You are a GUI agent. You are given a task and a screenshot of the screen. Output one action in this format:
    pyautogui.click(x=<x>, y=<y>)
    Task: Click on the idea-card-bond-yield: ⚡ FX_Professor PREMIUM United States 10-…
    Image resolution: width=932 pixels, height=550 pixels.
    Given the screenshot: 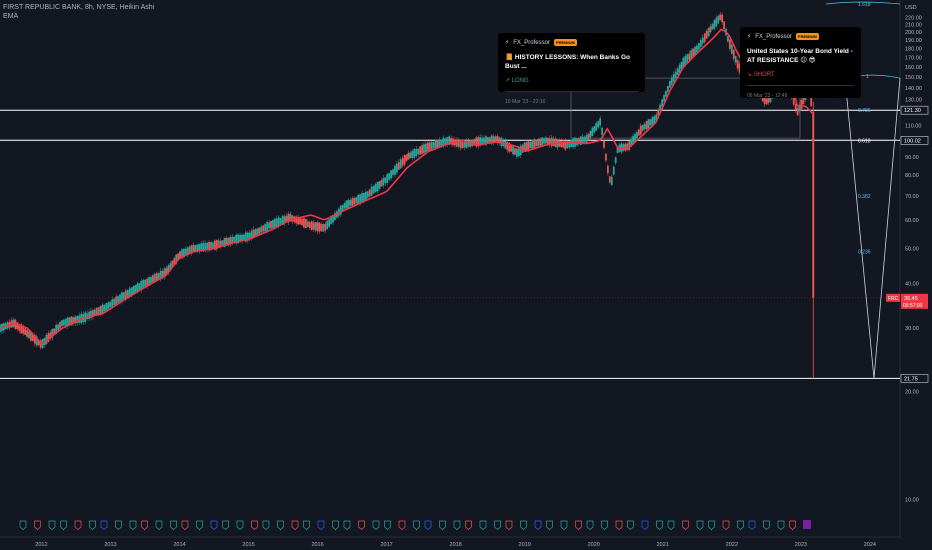 What is the action you would take?
    pyautogui.click(x=800, y=63)
    